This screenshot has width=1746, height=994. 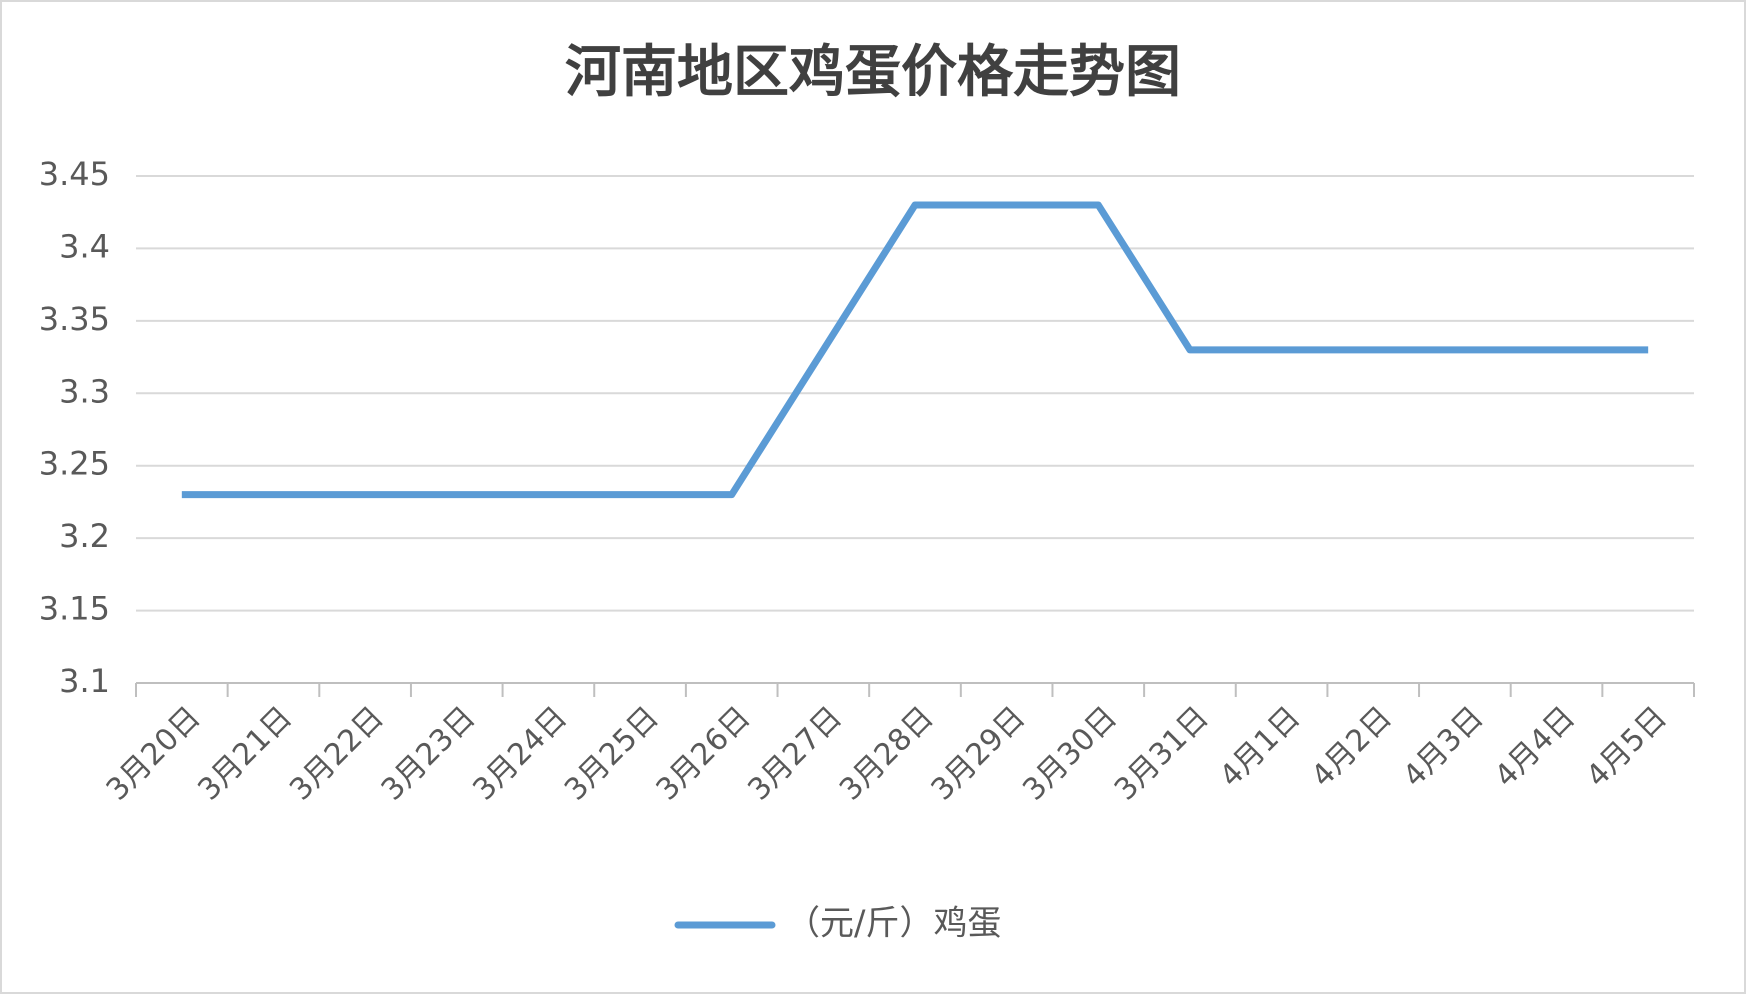 I want to click on y-tick-label: 3.15, so click(x=74, y=609).